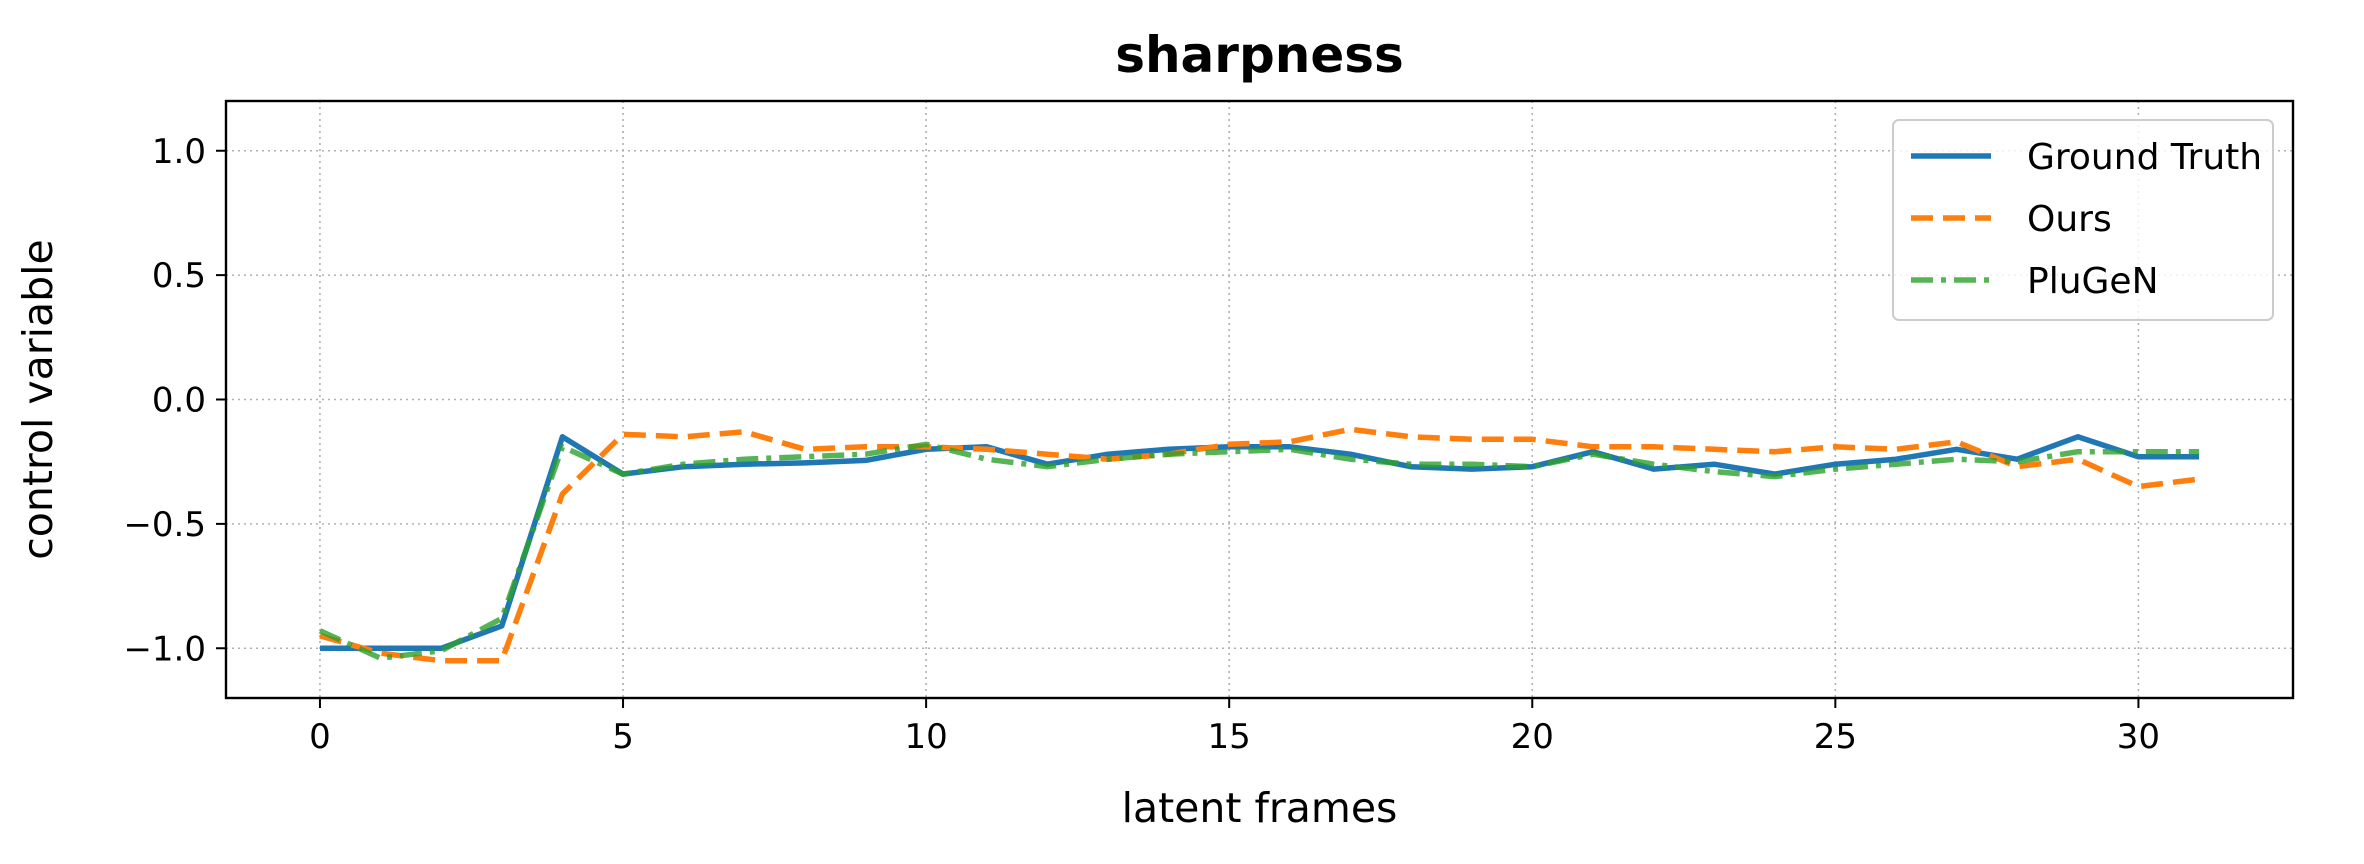 Image resolution: width=2364 pixels, height=864 pixels. What do you see at coordinates (2093, 281) in the screenshot?
I see `legend-label: PluGeN` at bounding box center [2093, 281].